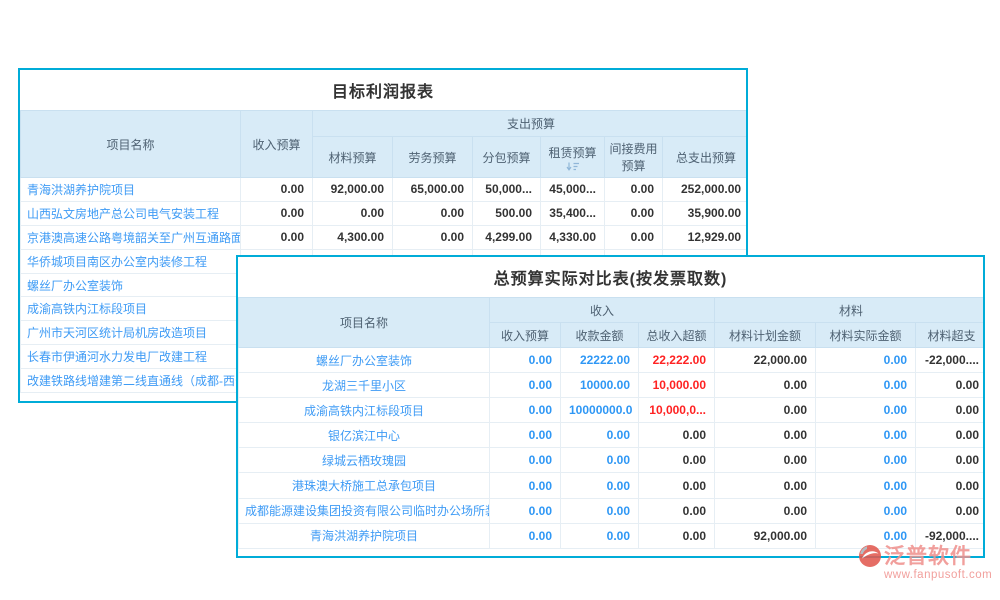  I want to click on project-name-cell: 京港澳高速公路粤境韶关至广州互通路面改造, so click(130, 237).